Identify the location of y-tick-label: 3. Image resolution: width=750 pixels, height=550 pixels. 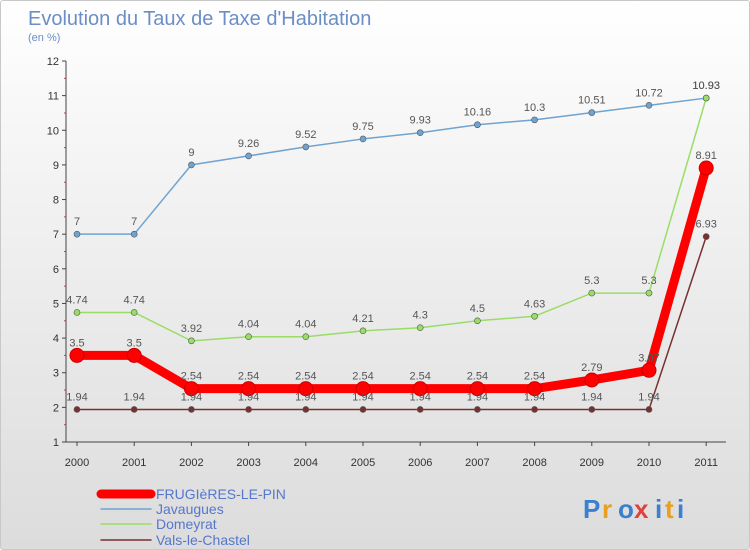
(56, 374).